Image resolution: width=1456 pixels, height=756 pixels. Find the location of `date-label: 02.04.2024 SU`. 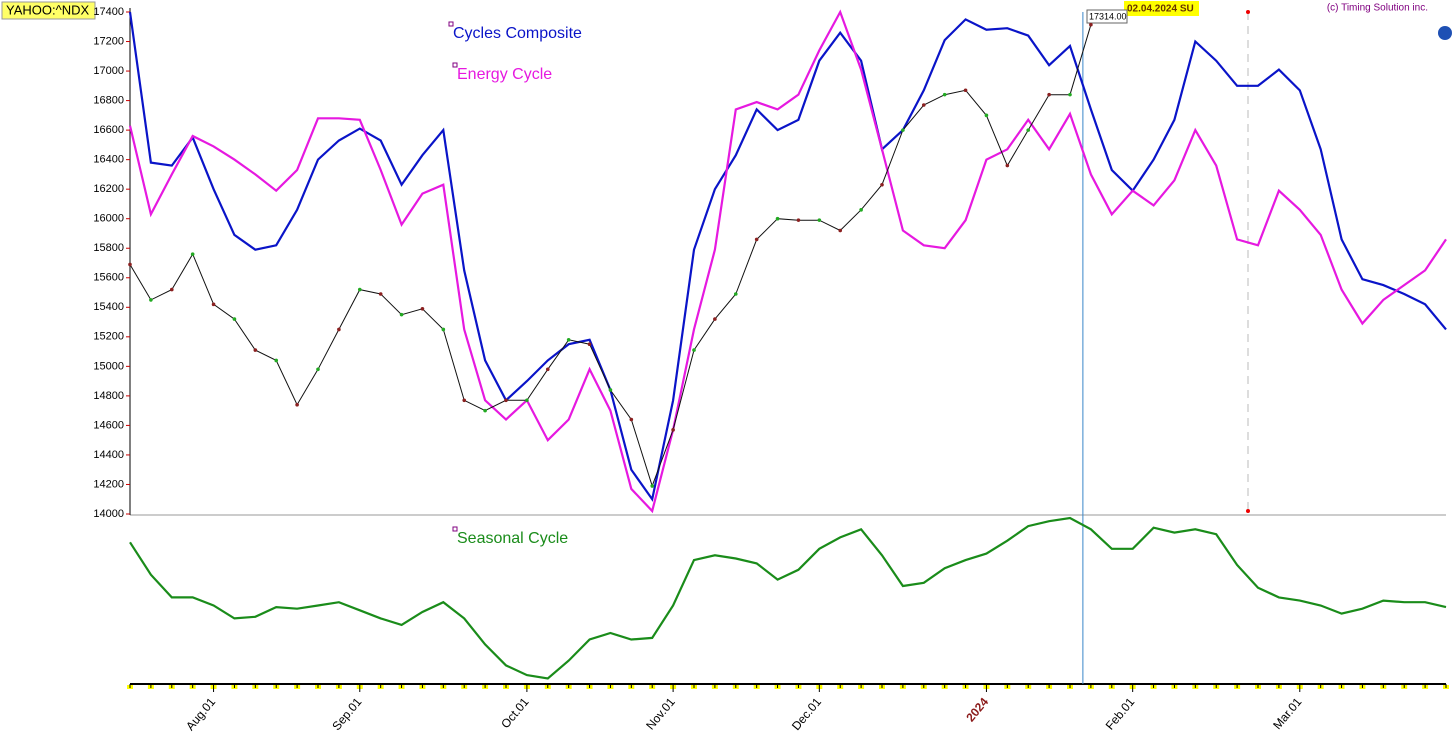

date-label: 02.04.2024 SU is located at coordinates (1160, 9).